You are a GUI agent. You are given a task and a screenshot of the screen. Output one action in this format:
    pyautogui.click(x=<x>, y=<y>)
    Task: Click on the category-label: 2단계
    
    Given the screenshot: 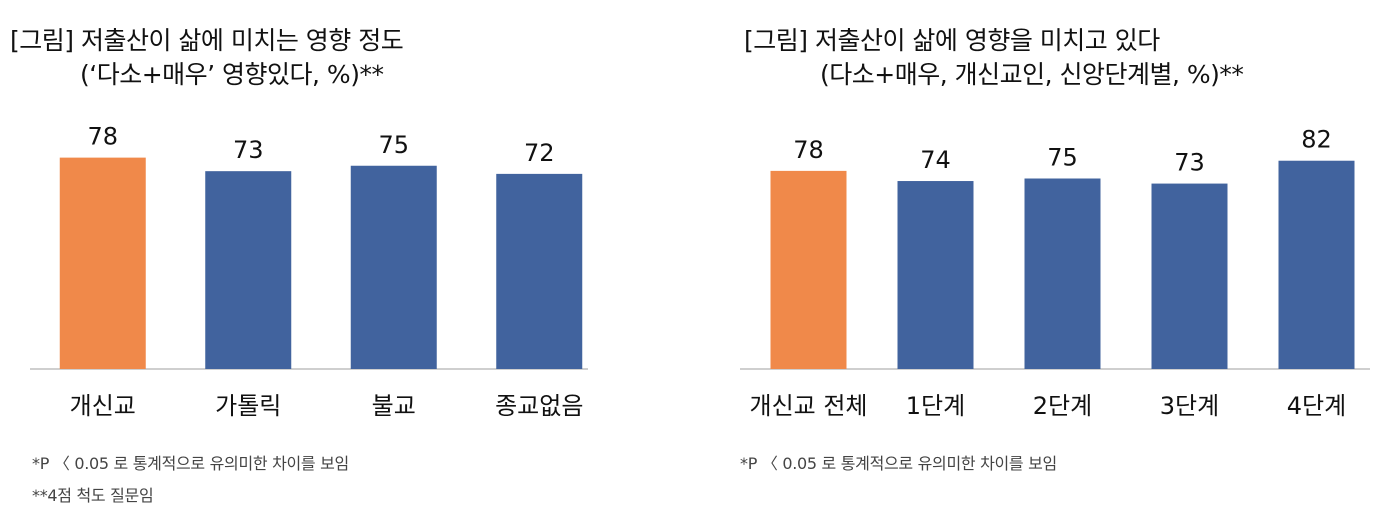 What is the action you would take?
    pyautogui.click(x=1062, y=406)
    